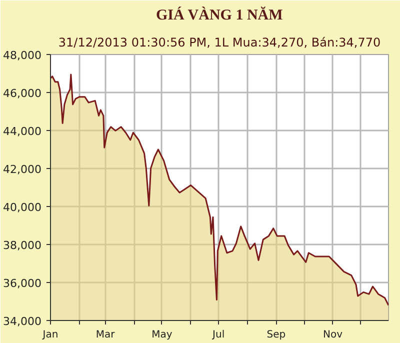 This screenshot has height=343, width=400. What do you see at coordinates (219, 15) in the screenshot?
I see `chart-title: GIÁ VÀNG 1 NĂM` at bounding box center [219, 15].